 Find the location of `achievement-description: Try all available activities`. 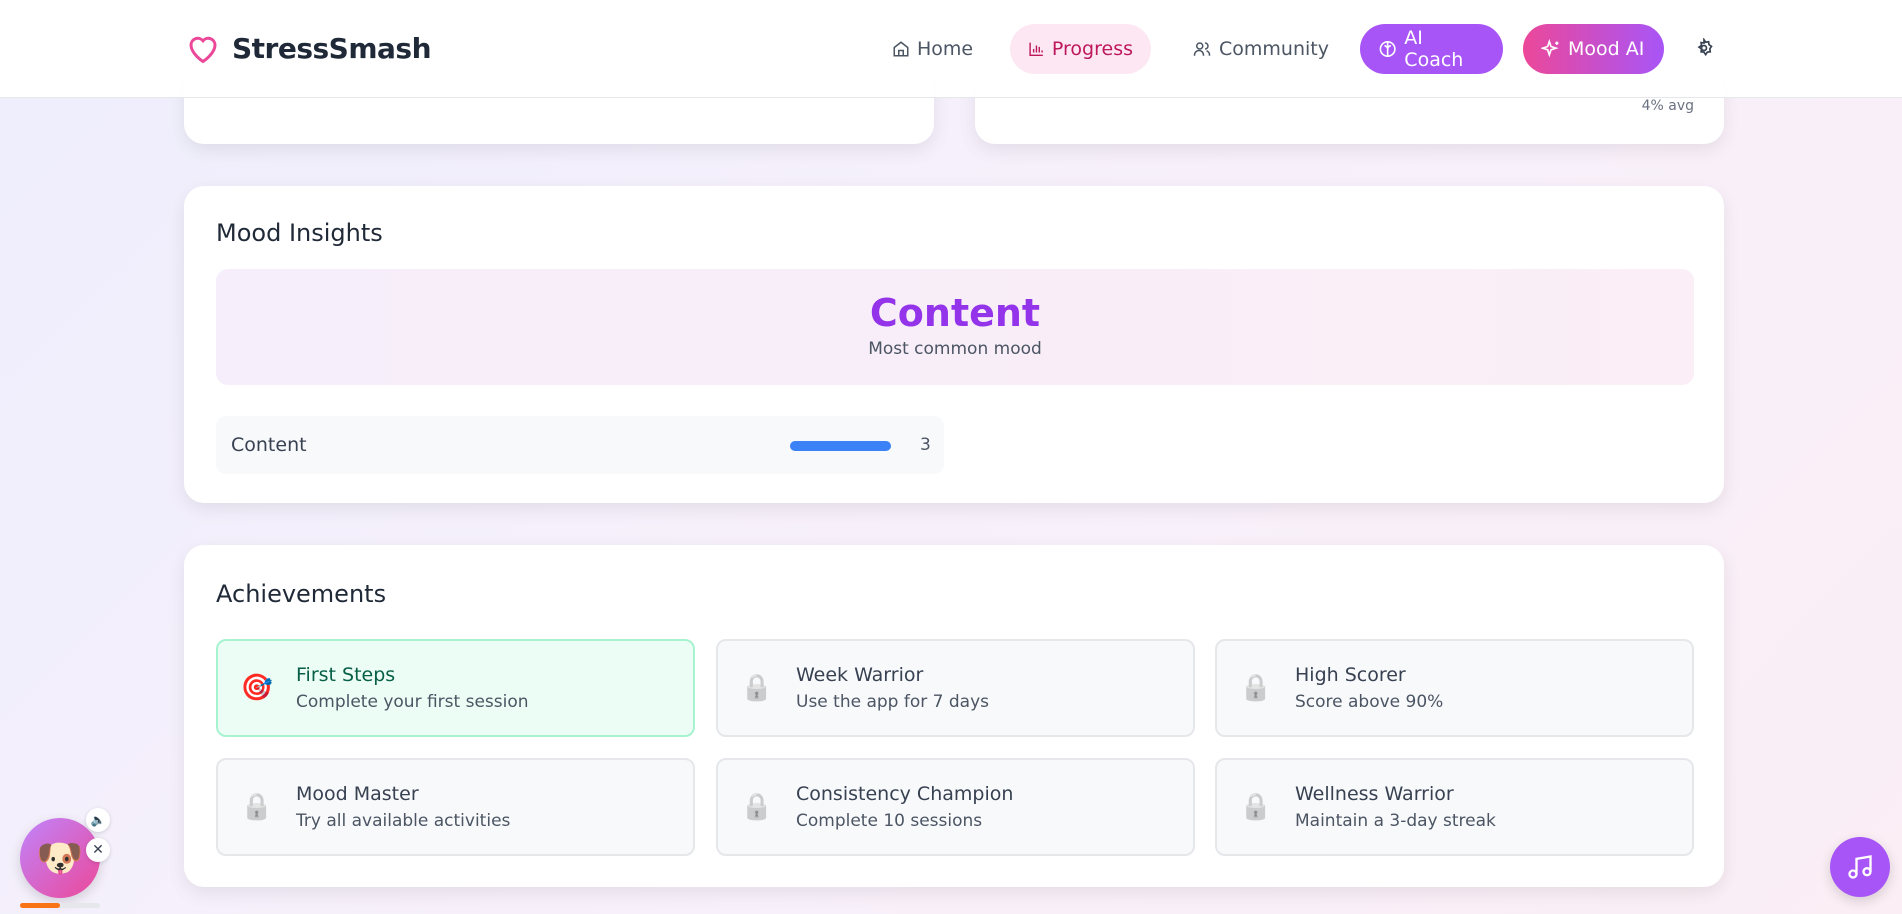

achievement-description: Try all available activities is located at coordinates (403, 821).